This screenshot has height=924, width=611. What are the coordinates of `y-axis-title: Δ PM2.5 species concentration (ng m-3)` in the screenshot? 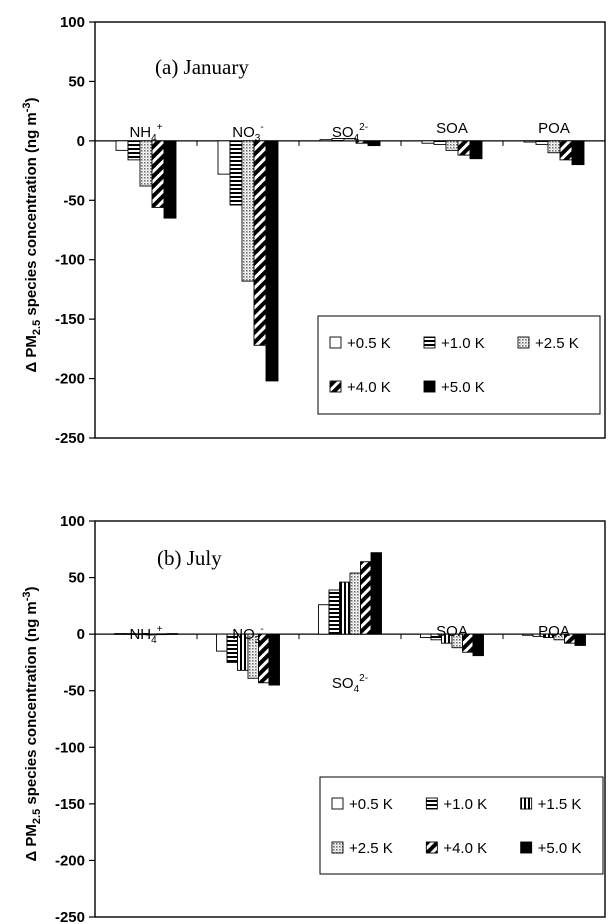 It's located at (32, 234).